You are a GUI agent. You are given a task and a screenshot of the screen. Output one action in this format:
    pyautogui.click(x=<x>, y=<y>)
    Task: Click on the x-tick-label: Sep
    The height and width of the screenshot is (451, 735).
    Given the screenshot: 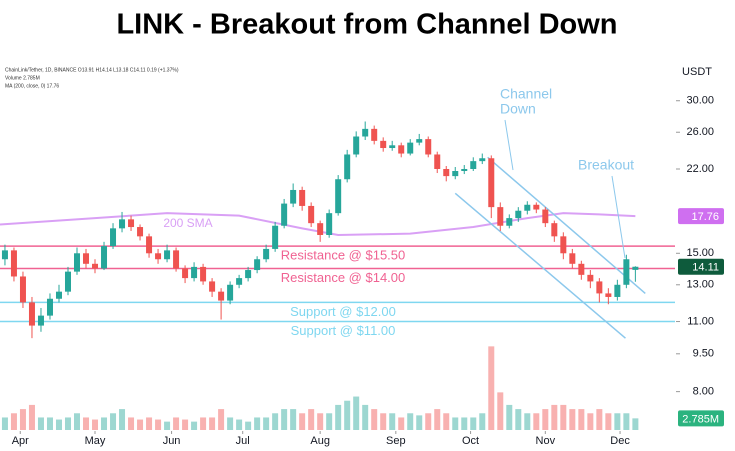 What is the action you would take?
    pyautogui.click(x=396, y=441)
    